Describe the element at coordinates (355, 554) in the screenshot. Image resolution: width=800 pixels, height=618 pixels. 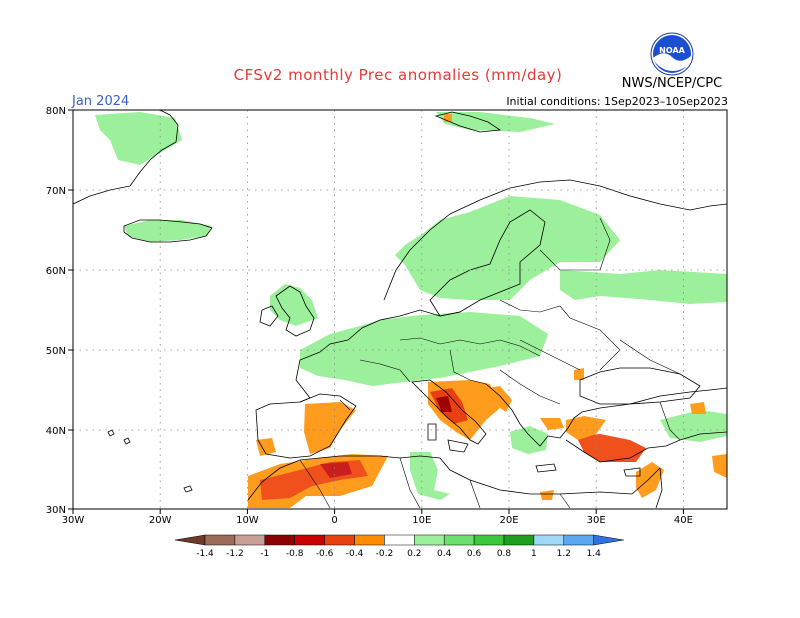
I see `legend-label: -0.4` at that location.